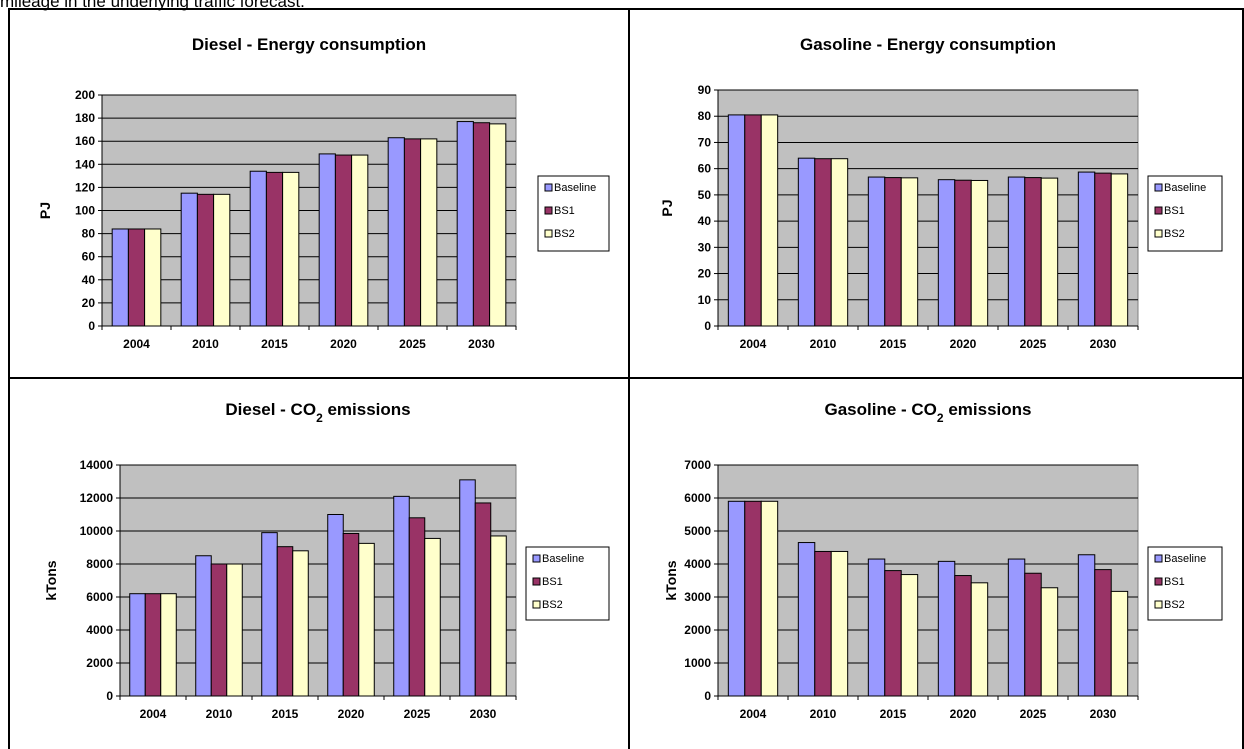 The width and height of the screenshot is (1244, 749). What do you see at coordinates (963, 714) in the screenshot?
I see `x-tick-label: 2020` at bounding box center [963, 714].